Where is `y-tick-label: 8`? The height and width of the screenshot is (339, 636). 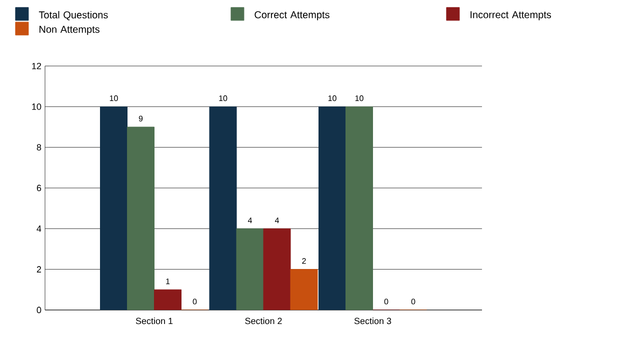
y-tick-label: 8 is located at coordinates (39, 147).